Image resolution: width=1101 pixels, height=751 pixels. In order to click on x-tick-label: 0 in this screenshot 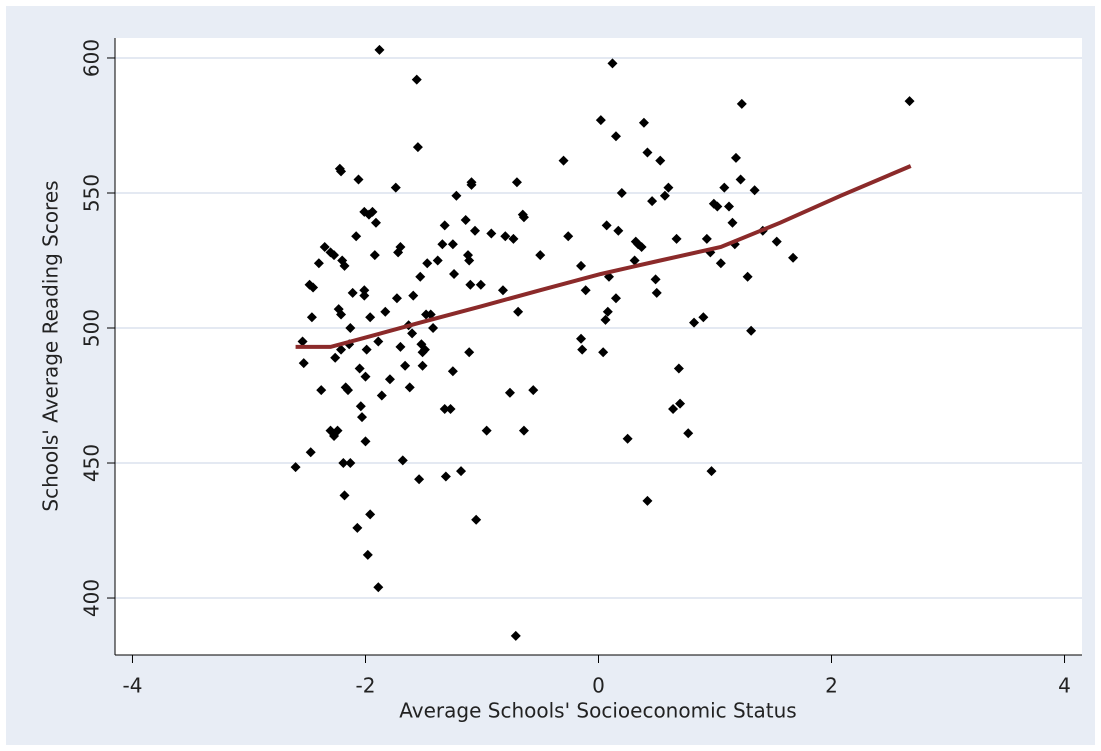, I will do `click(598, 686)`.